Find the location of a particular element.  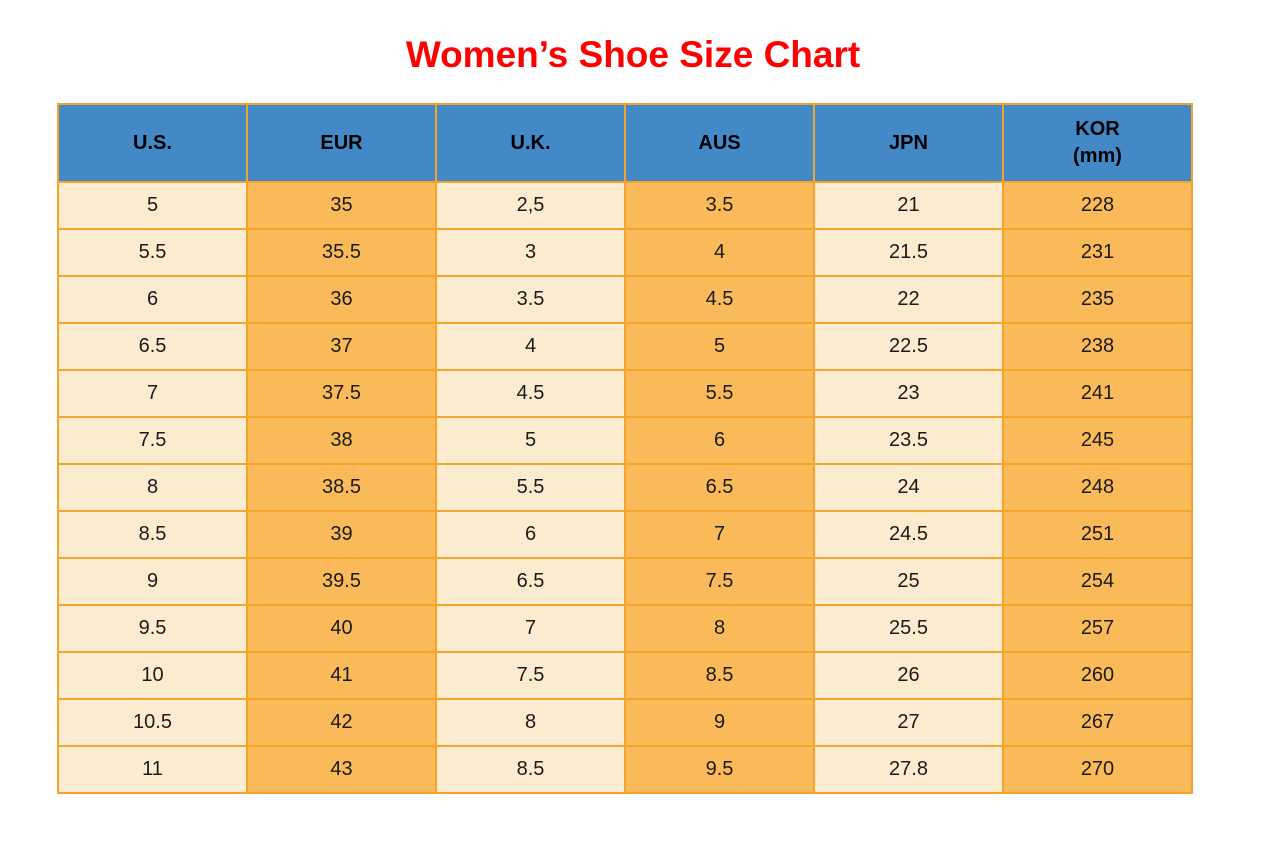

cell-uk: 8 is located at coordinates (530, 722).